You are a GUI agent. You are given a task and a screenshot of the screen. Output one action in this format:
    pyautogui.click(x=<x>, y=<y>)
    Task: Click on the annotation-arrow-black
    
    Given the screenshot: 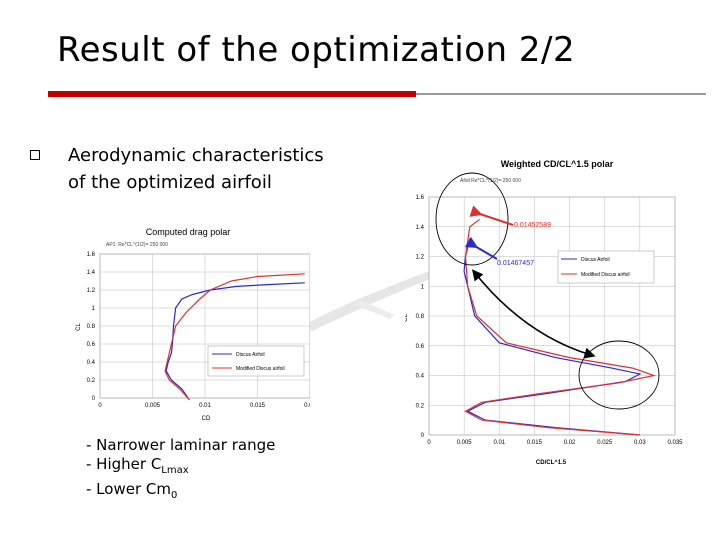 What is the action you would take?
    pyautogui.click(x=533, y=314)
    